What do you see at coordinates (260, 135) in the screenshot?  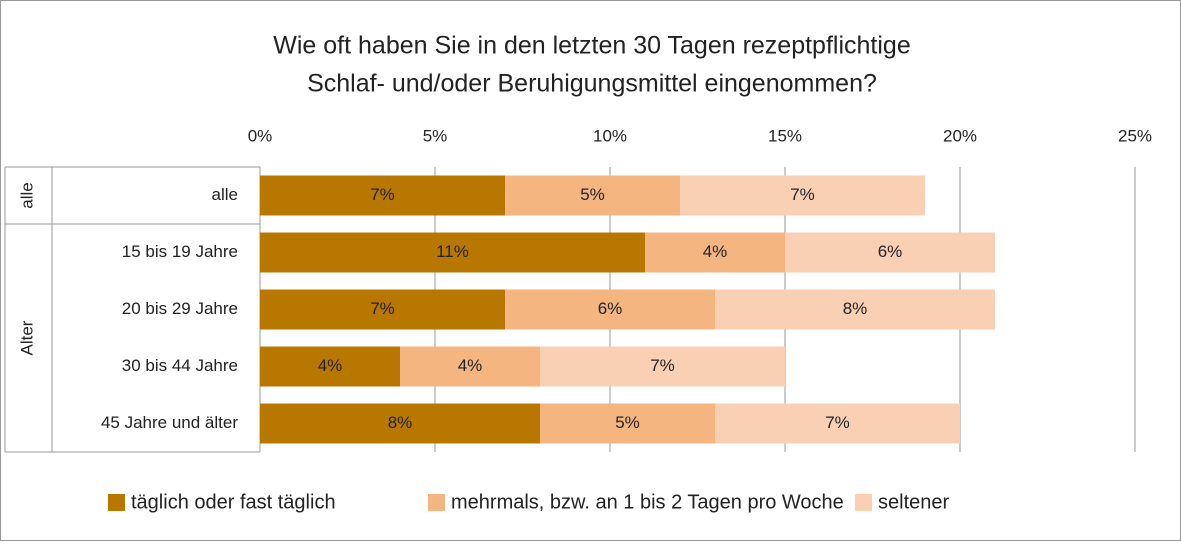 I see `x-tick-label: 0%` at bounding box center [260, 135].